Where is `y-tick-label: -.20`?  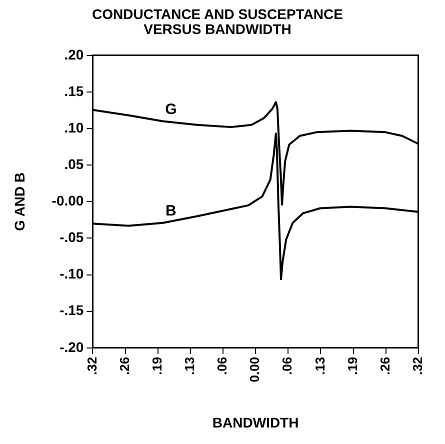 y-tick-label: -.20 is located at coordinates (72, 346).